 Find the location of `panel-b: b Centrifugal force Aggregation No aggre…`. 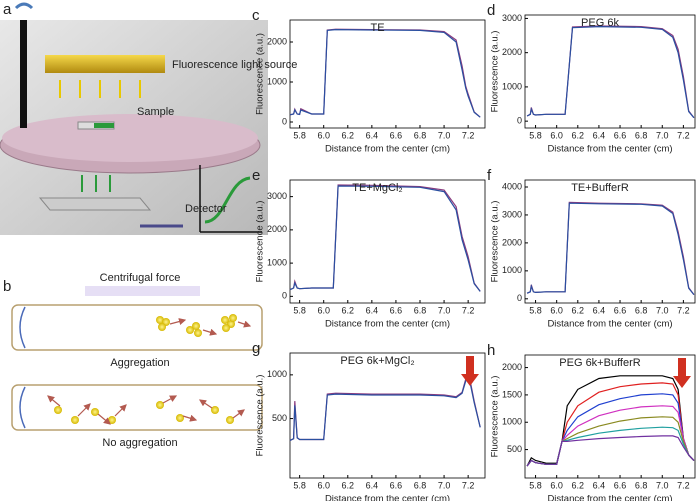

panel-b: b Centrifugal force Aggregation No aggre… is located at coordinates (133, 360).